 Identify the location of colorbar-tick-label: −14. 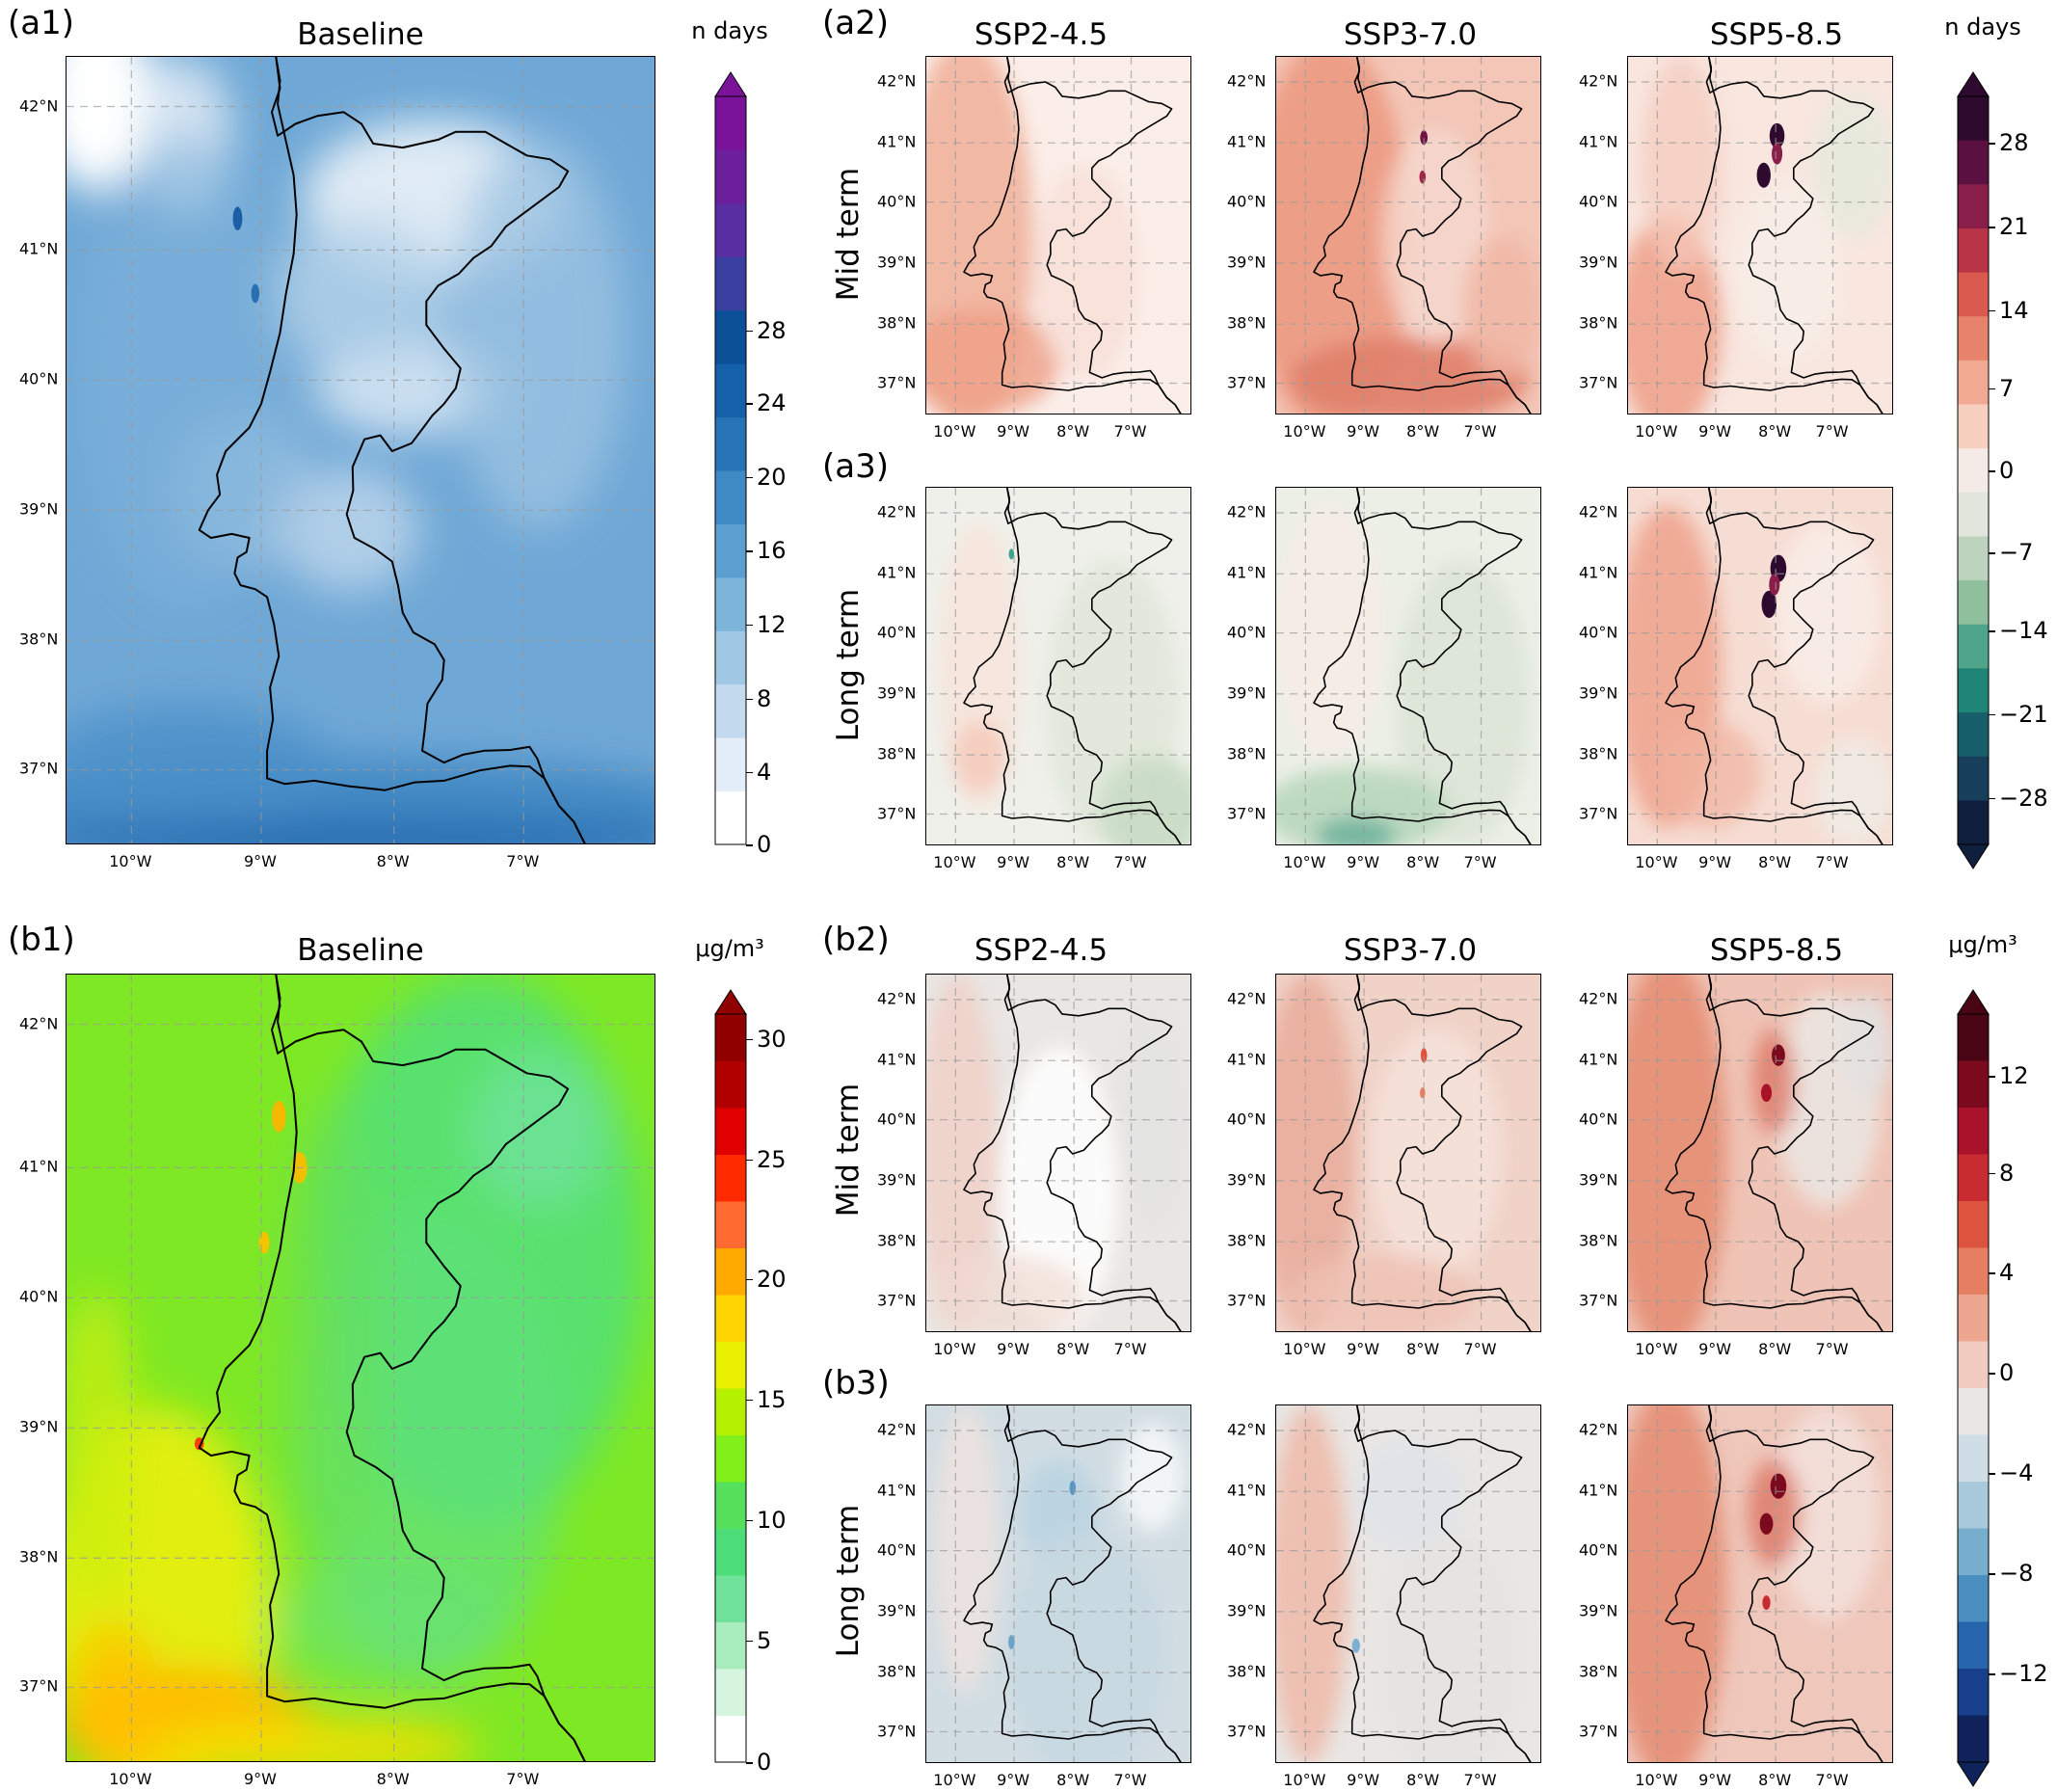
(2023, 631).